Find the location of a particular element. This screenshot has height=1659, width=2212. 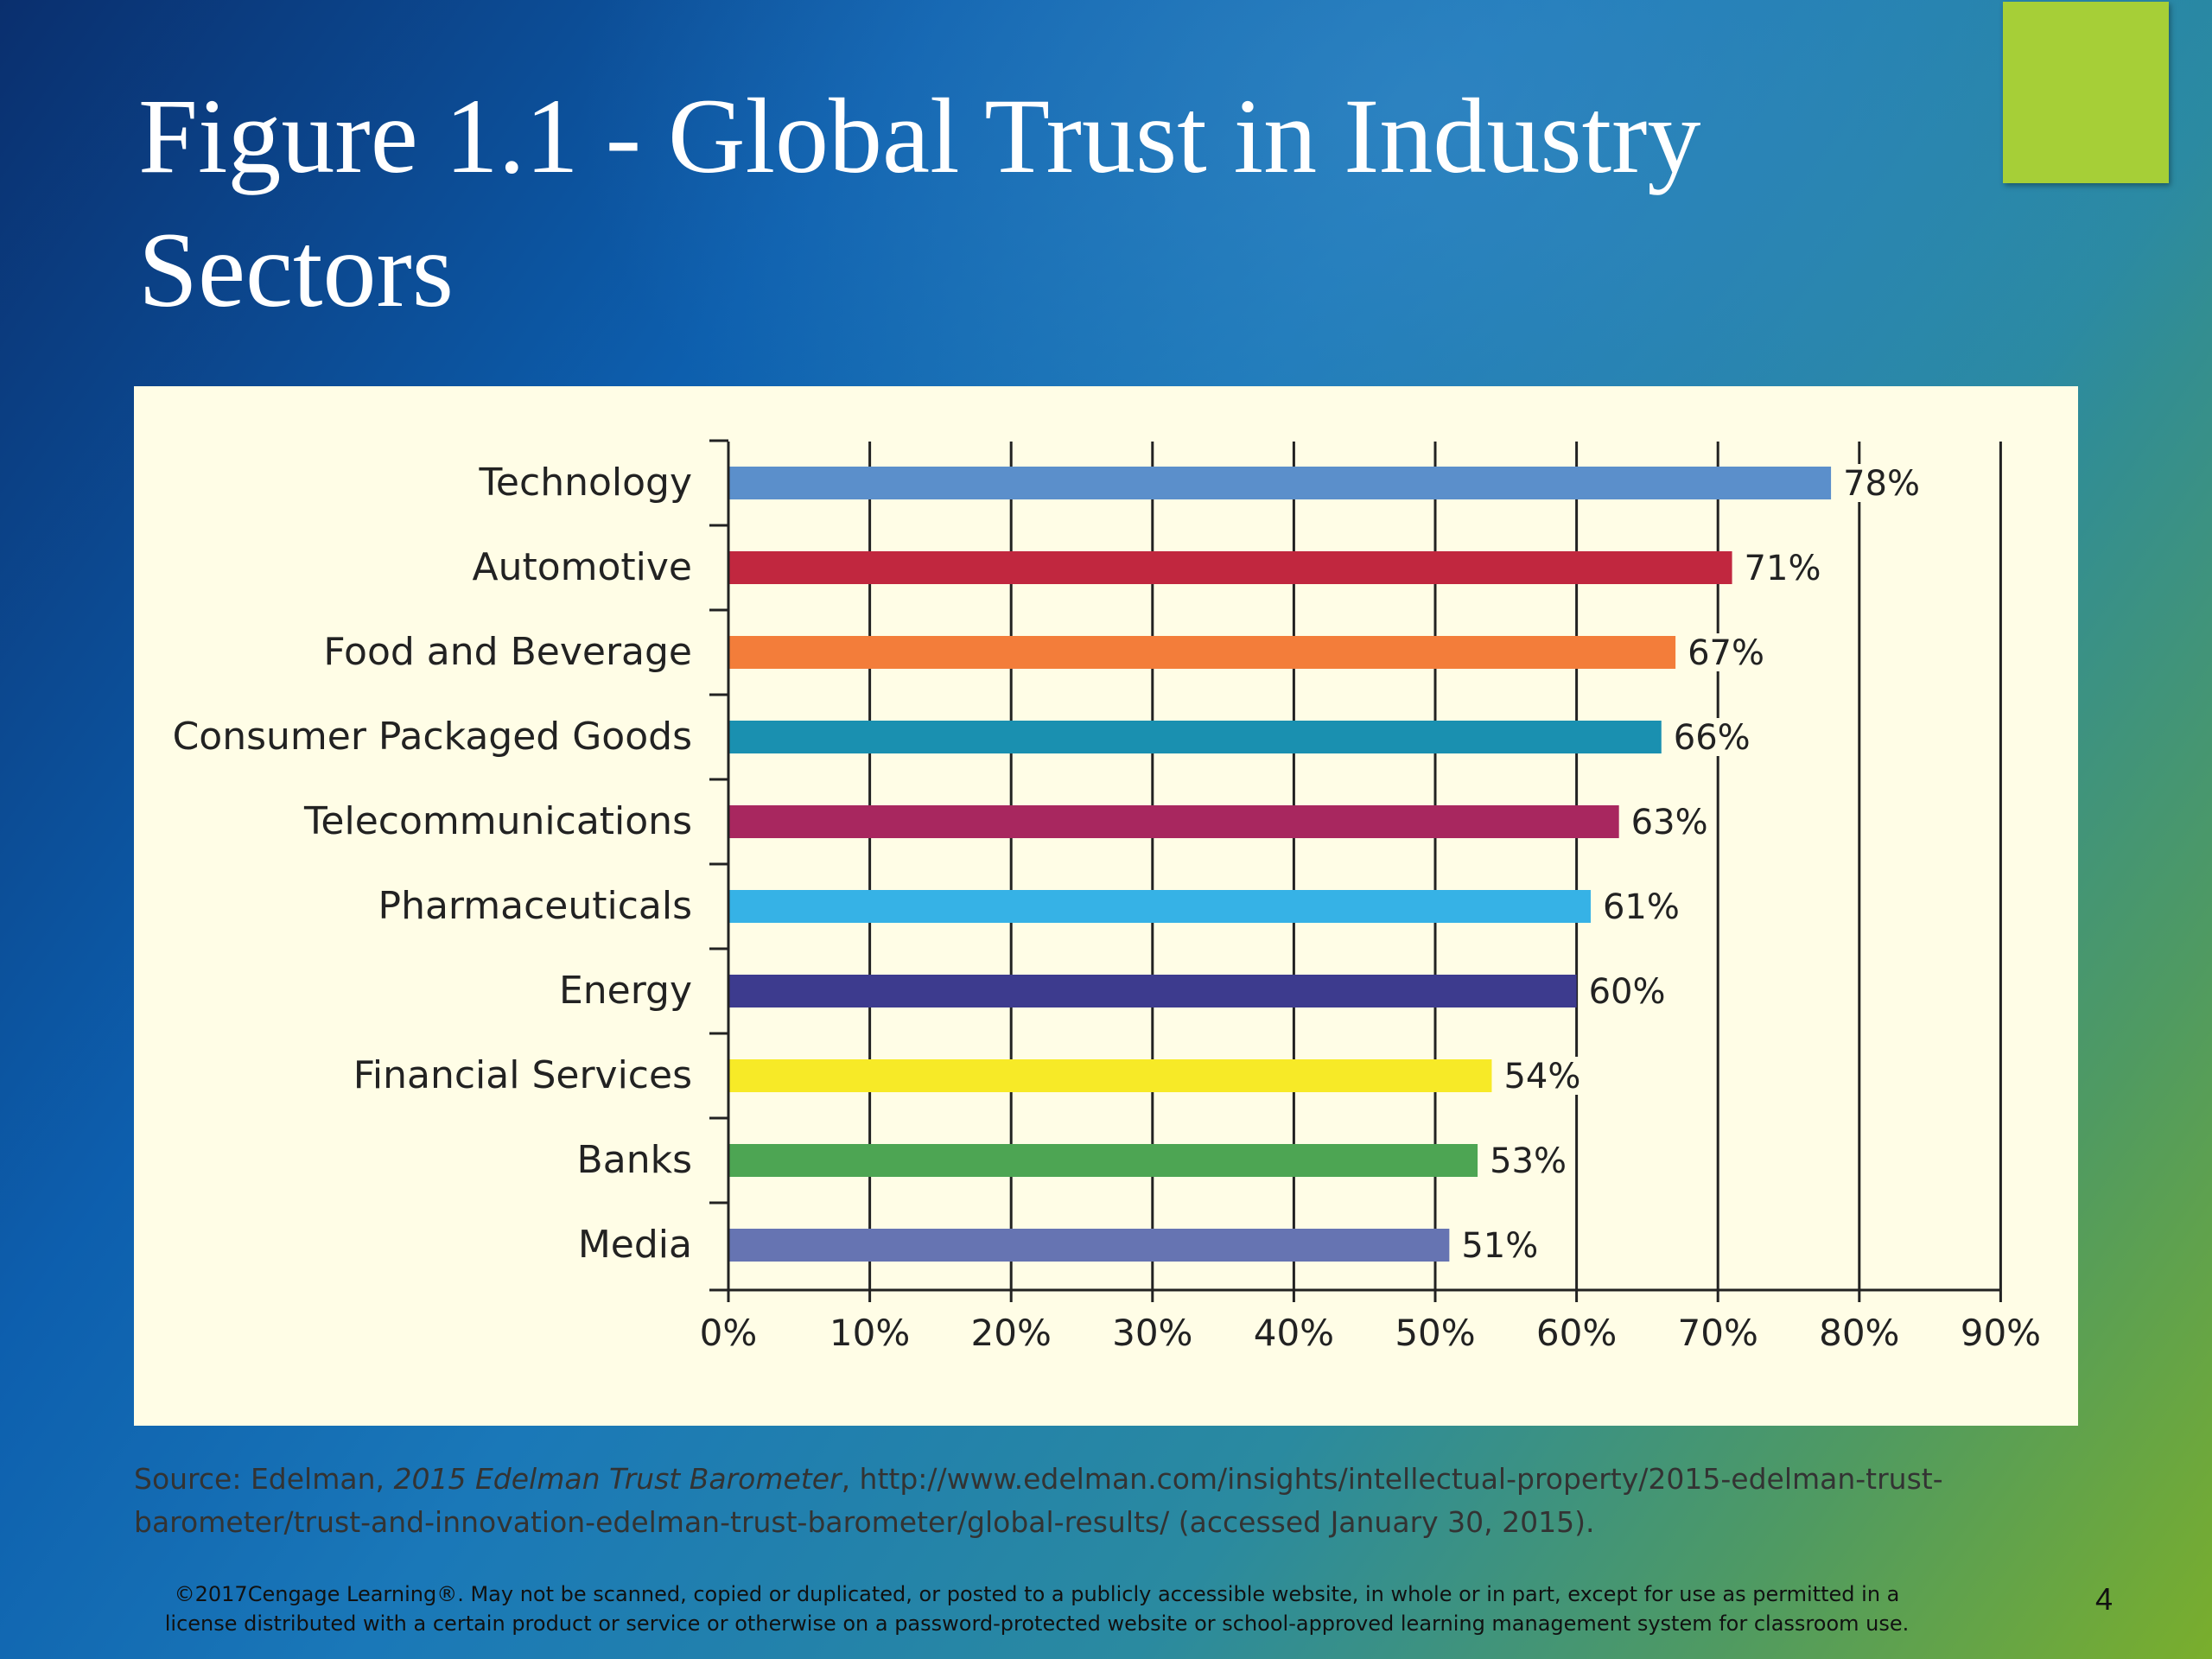

value-label: 71% is located at coordinates (1783, 568).